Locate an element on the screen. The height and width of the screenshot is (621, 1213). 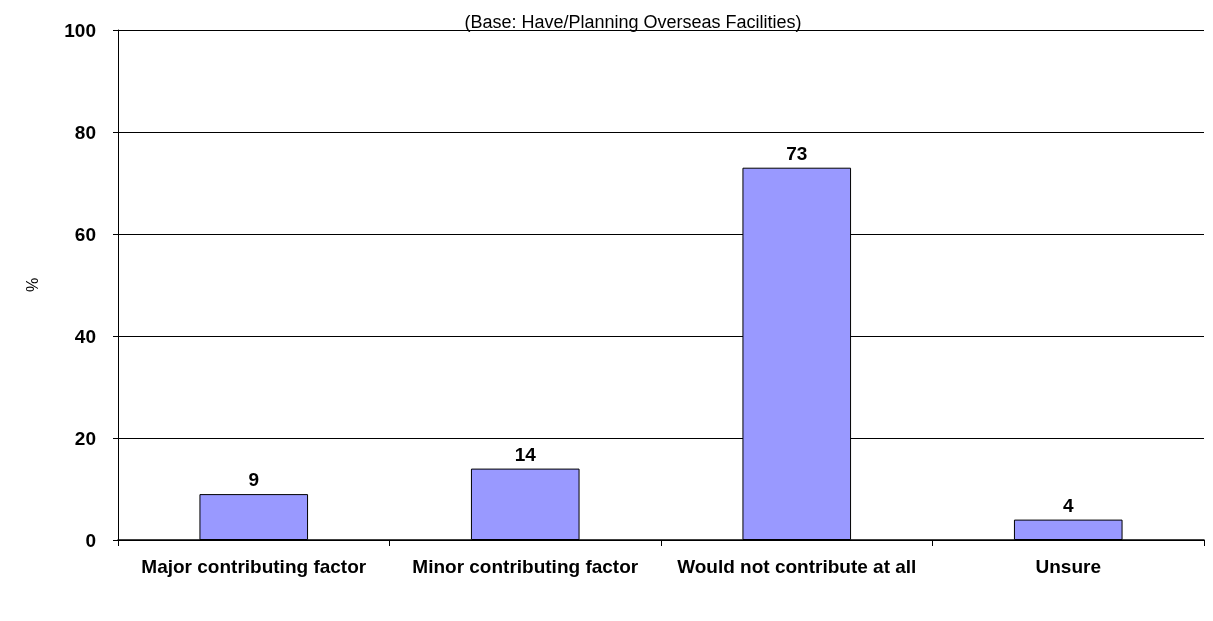
y-tick-label: 40 is located at coordinates (85, 336).